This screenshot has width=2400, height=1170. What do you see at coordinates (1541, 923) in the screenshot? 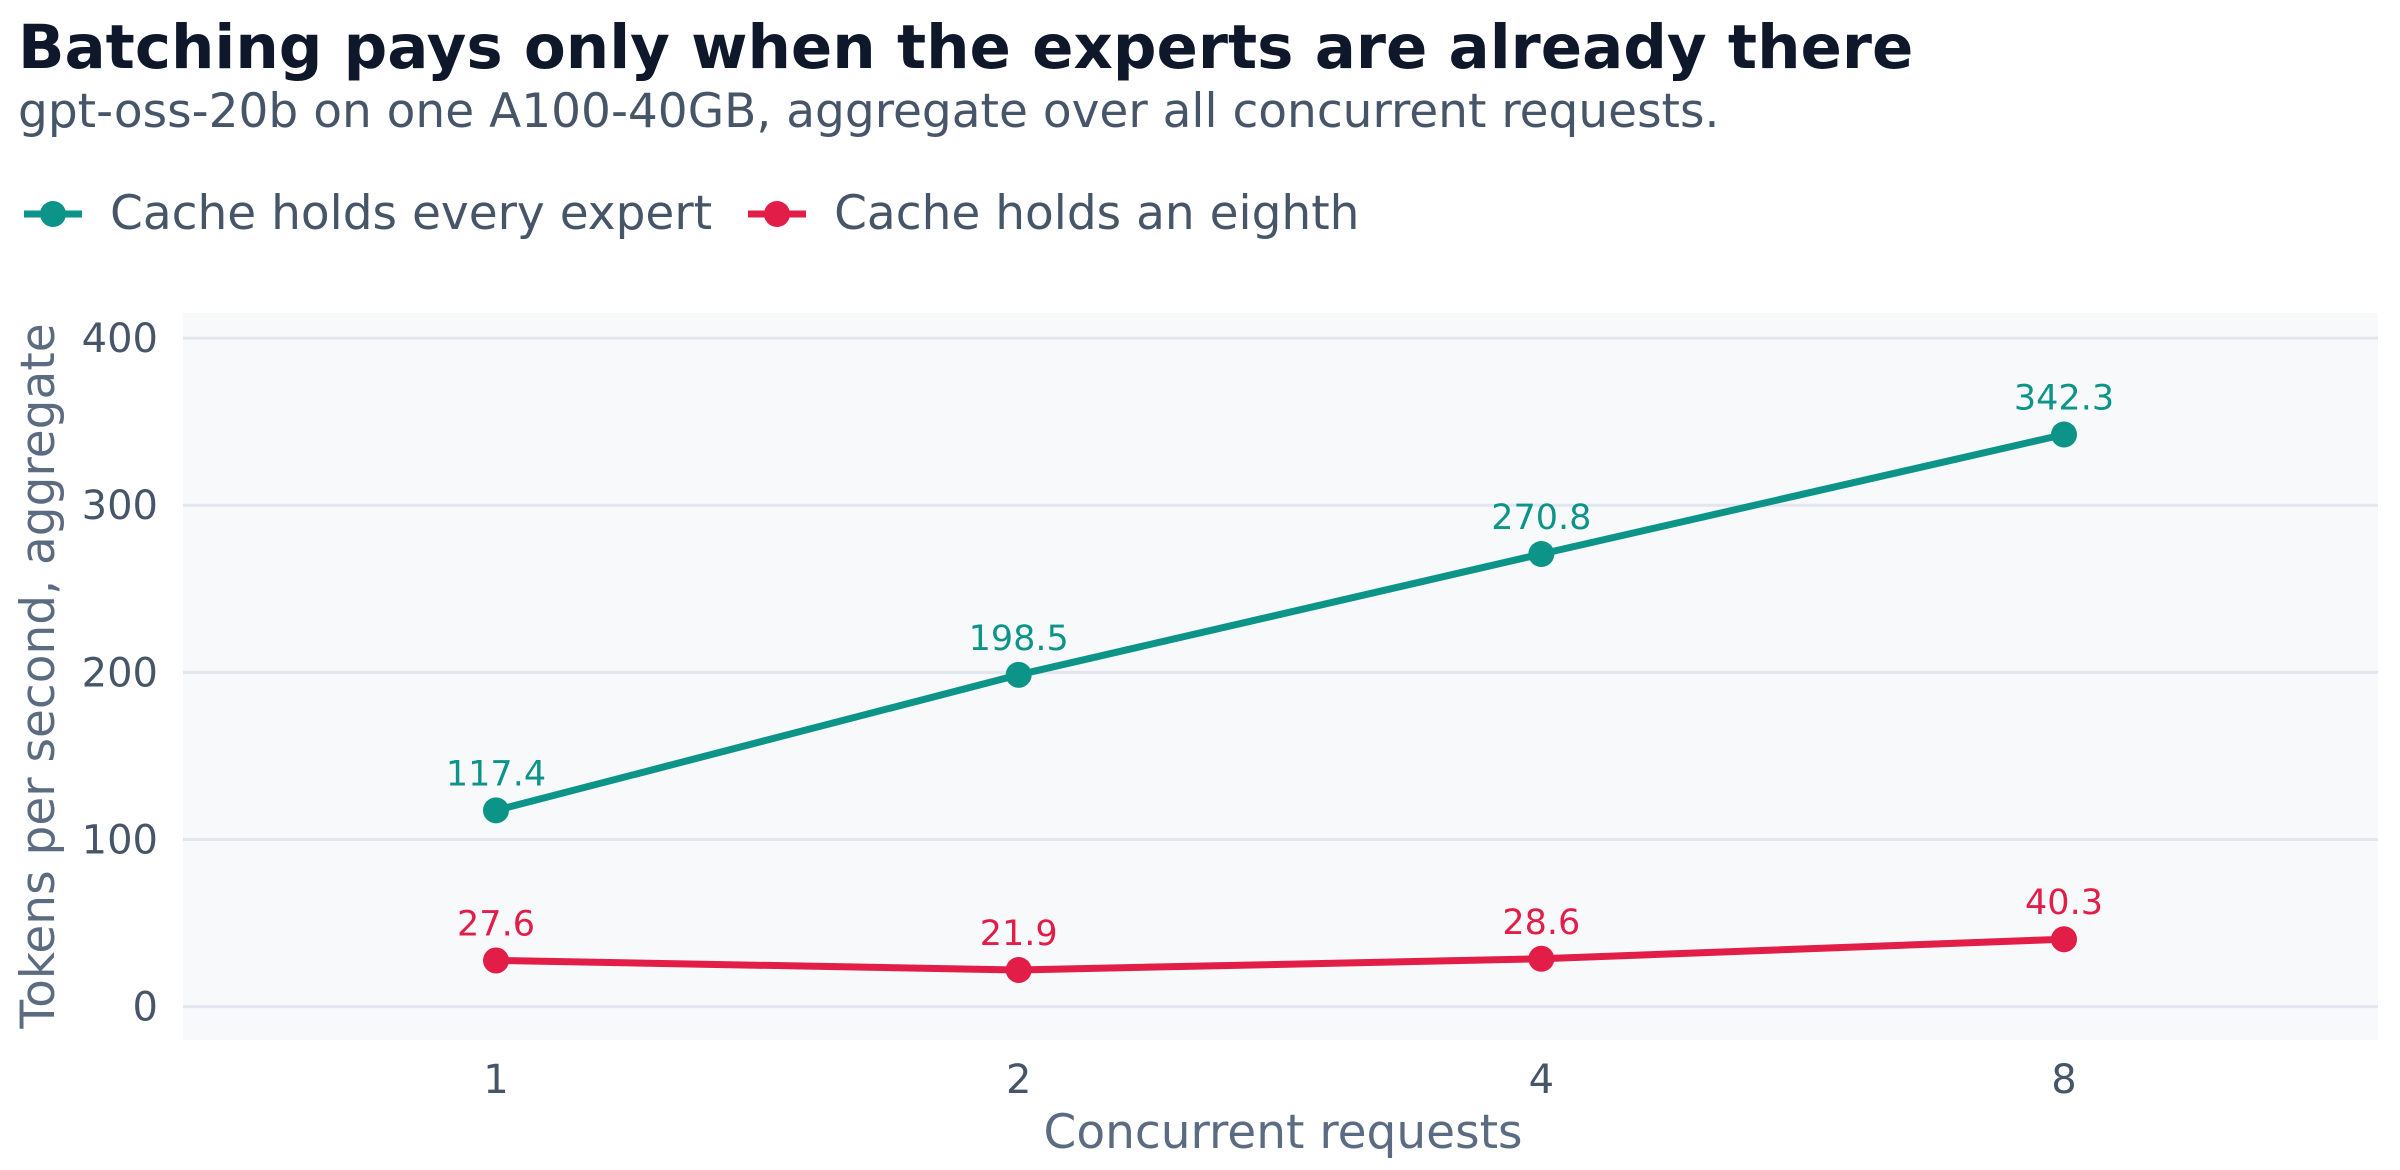
I see `data-label: 28.6` at bounding box center [1541, 923].